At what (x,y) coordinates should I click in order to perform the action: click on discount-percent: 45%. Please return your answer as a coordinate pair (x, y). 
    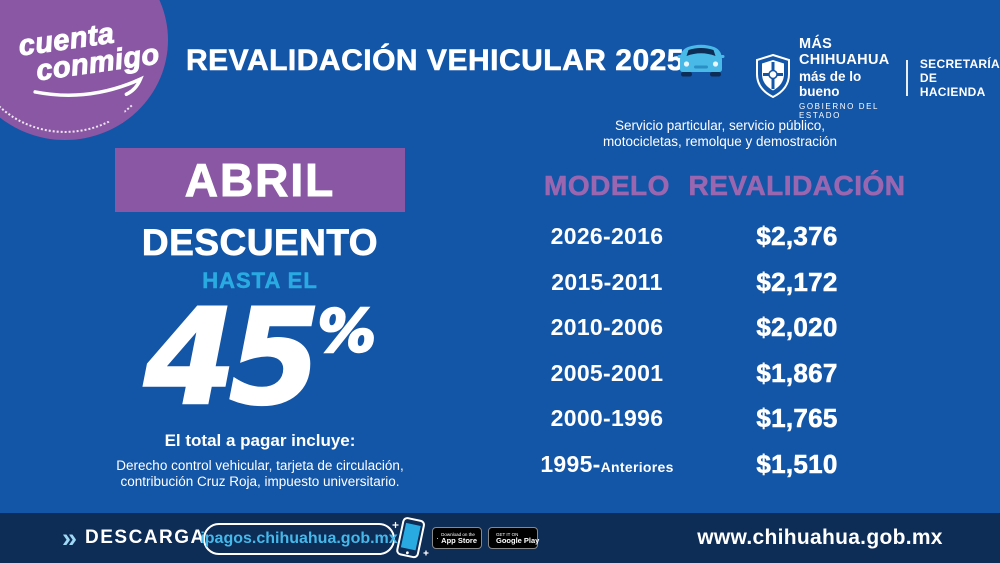
    Looking at the image, I should click on (260, 358).